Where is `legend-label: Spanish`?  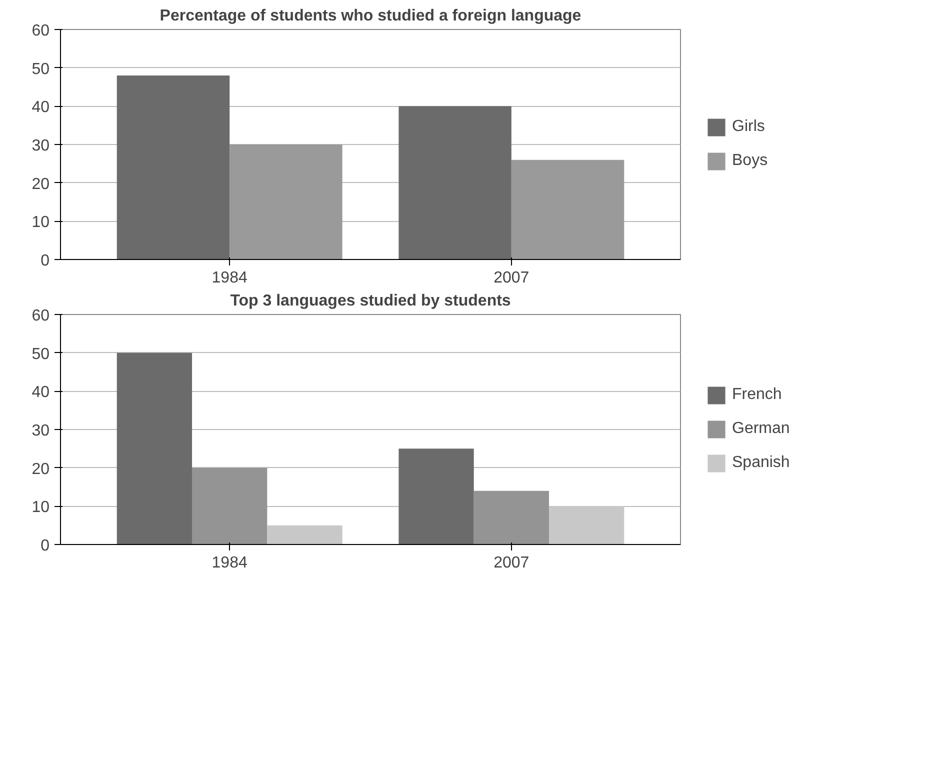 legend-label: Spanish is located at coordinates (761, 463).